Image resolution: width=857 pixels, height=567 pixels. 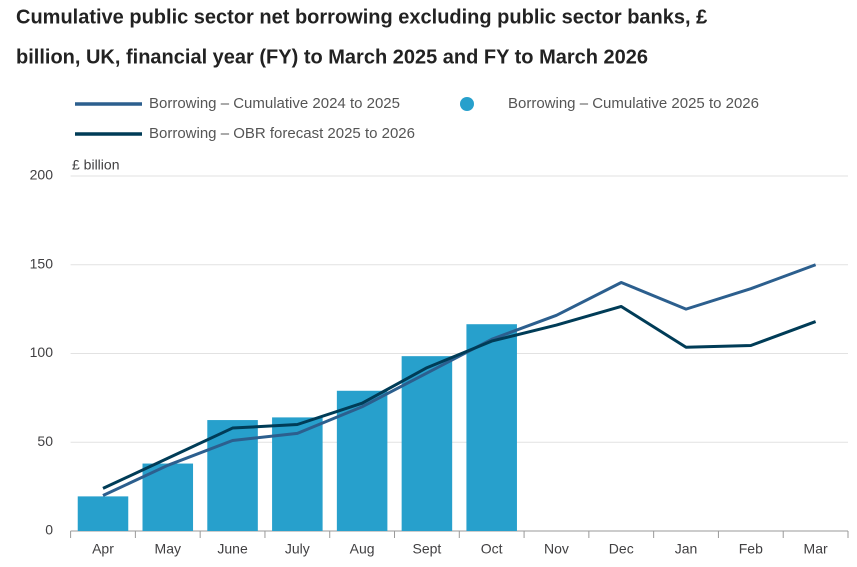 What do you see at coordinates (274, 103) in the screenshot?
I see `legend-label: Borrowing – Cumulative 2024 to 2025` at bounding box center [274, 103].